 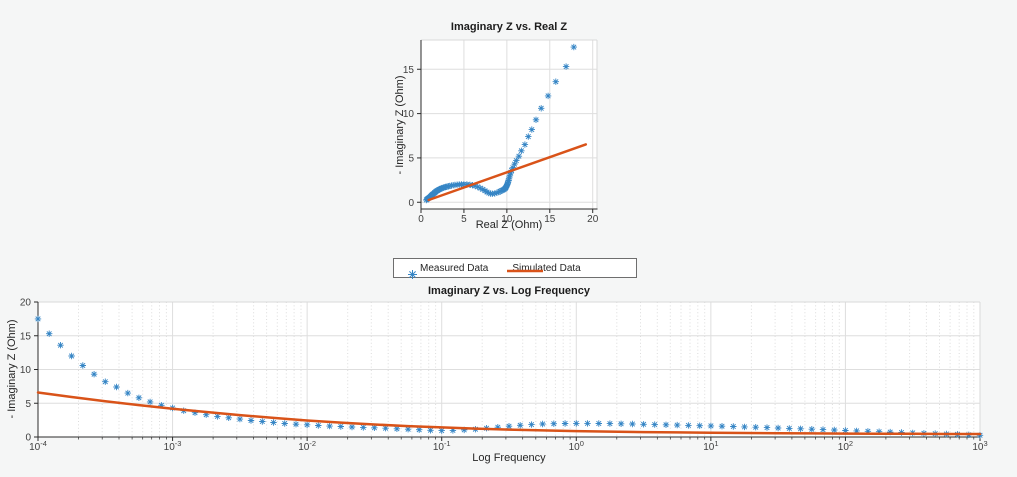 What do you see at coordinates (979, 446) in the screenshot?
I see `svg-text: 10³` at bounding box center [979, 446].